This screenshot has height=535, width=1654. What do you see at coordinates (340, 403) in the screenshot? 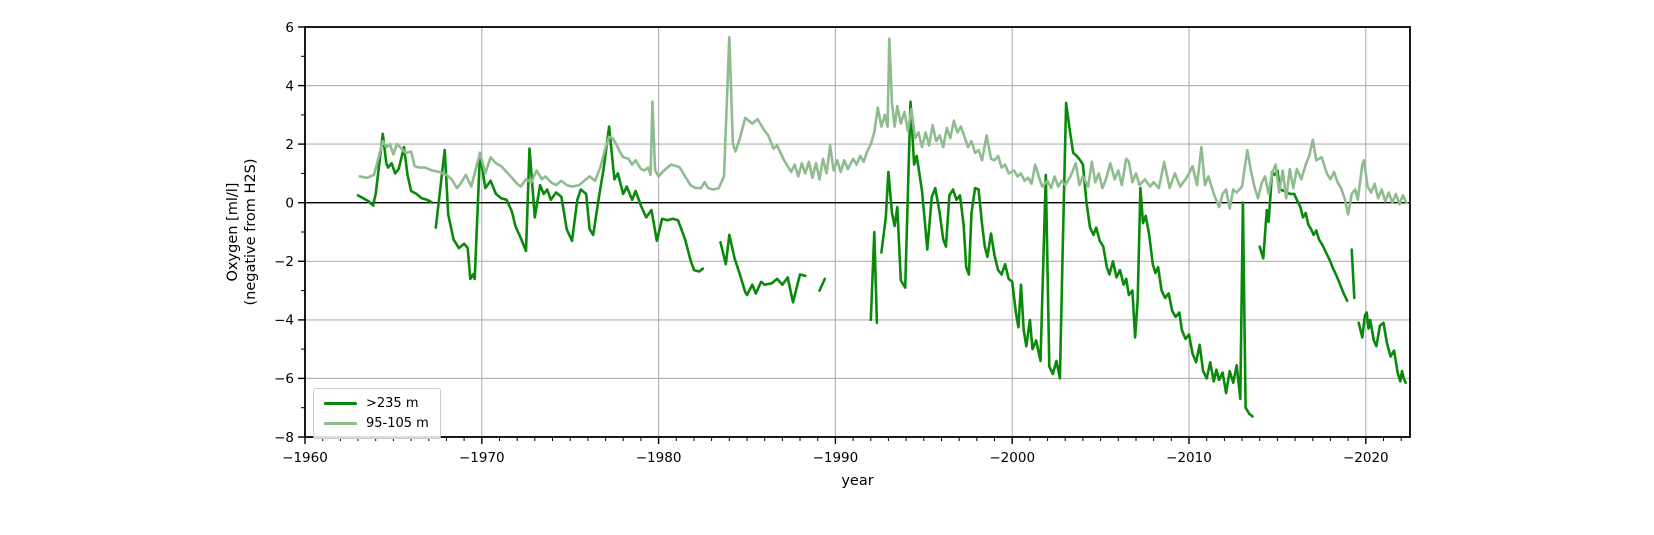
I see `deep-series-line-swatch` at bounding box center [340, 403].